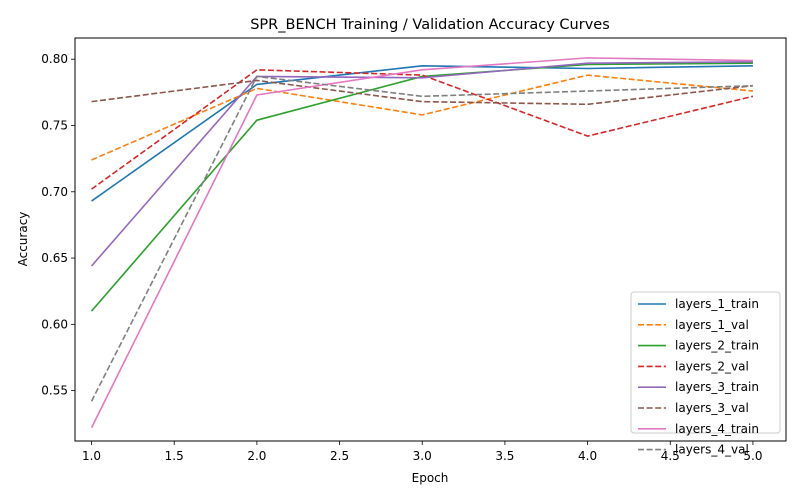  Describe the element at coordinates (422, 117) in the screenshot. I see `series-line-layers-1-val` at that location.